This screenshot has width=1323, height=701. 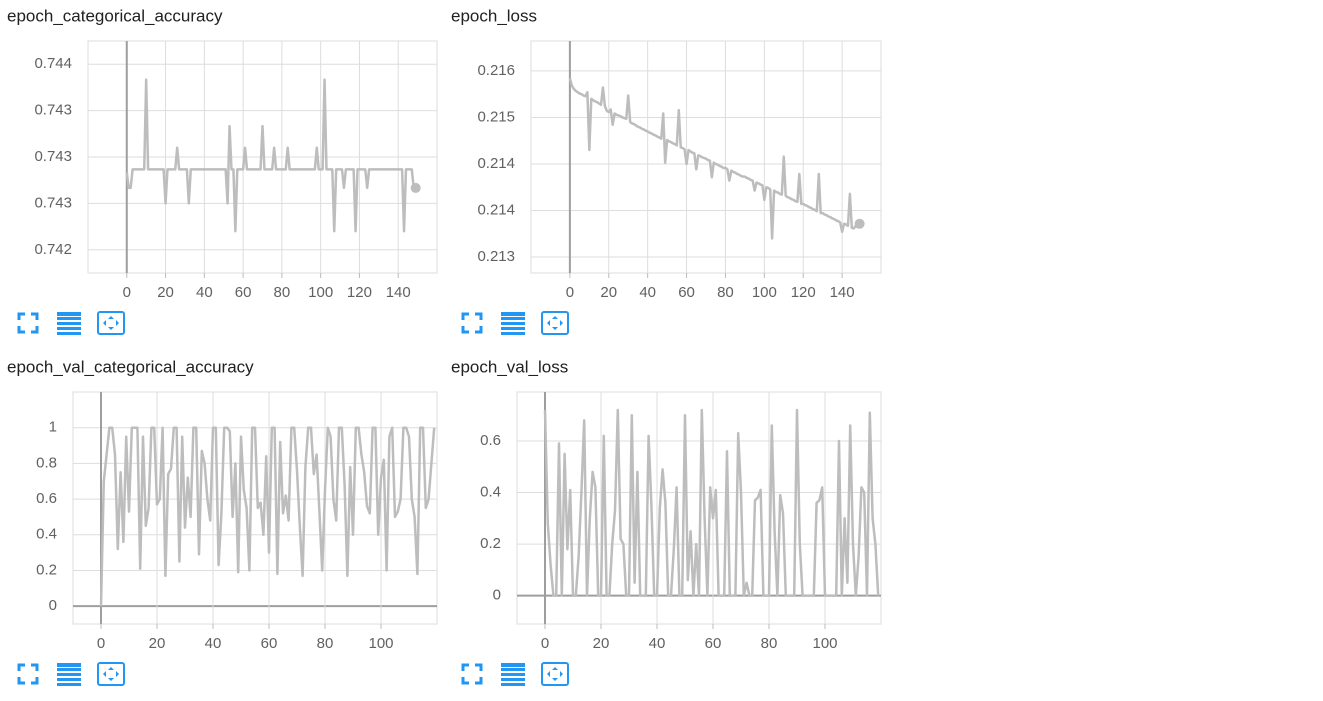 What do you see at coordinates (496, 116) in the screenshot?
I see `y-tick-label: 0.215` at bounding box center [496, 116].